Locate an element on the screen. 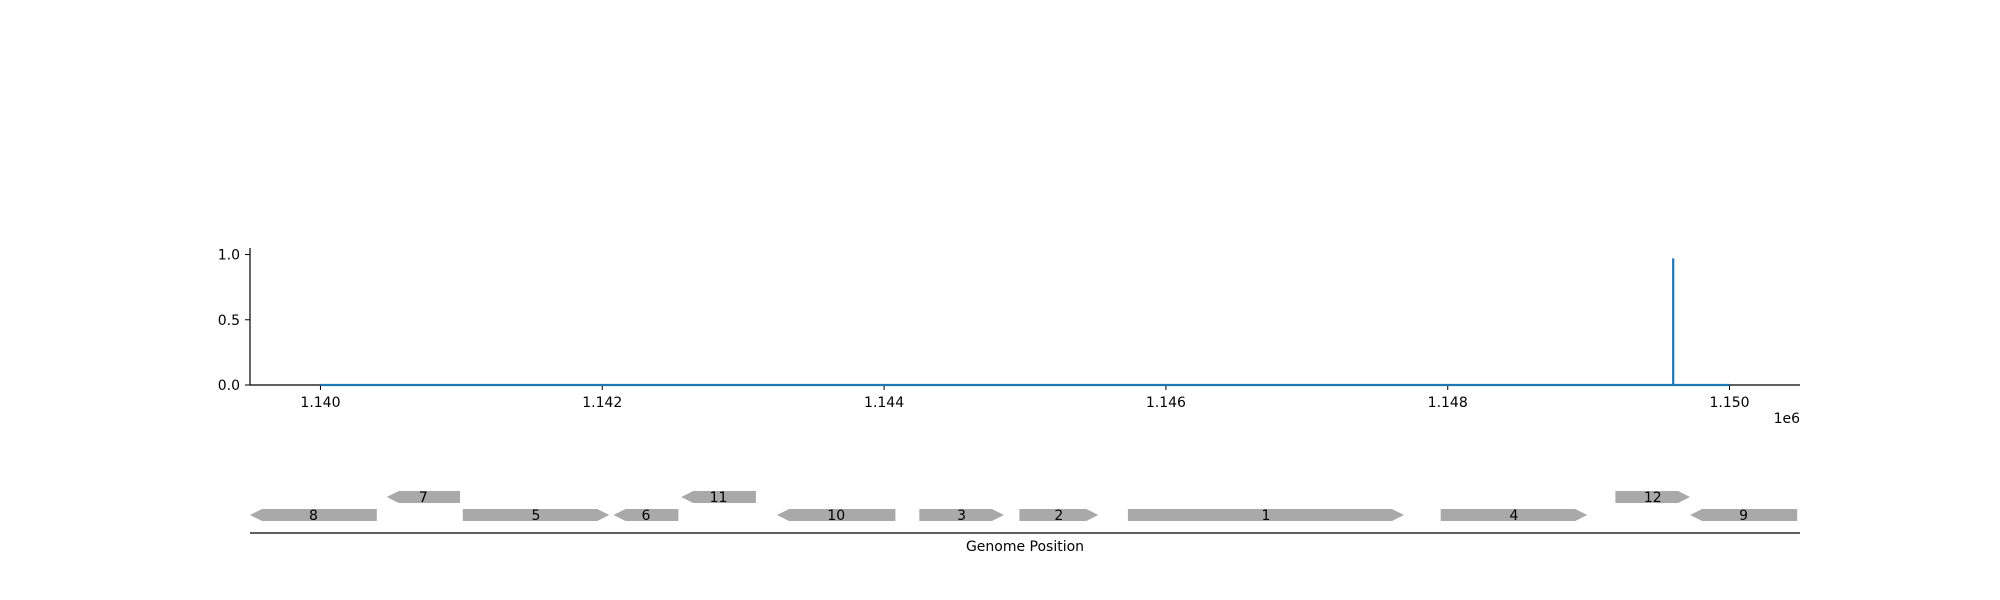  gene-label: 3 is located at coordinates (961, 516).